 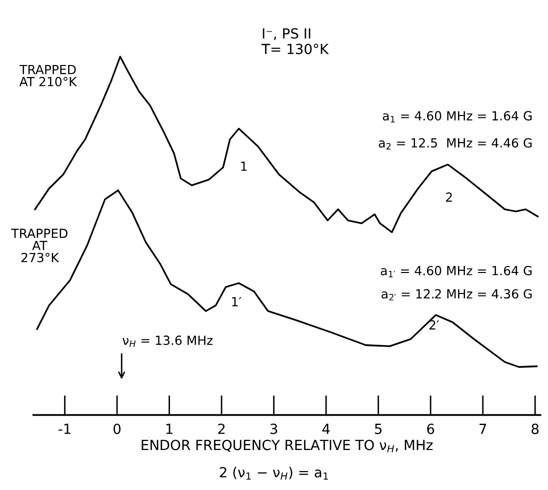 What do you see at coordinates (167, 341) in the screenshot?
I see `annotation: ν$_{H}$ = 13.6 MHz` at bounding box center [167, 341].